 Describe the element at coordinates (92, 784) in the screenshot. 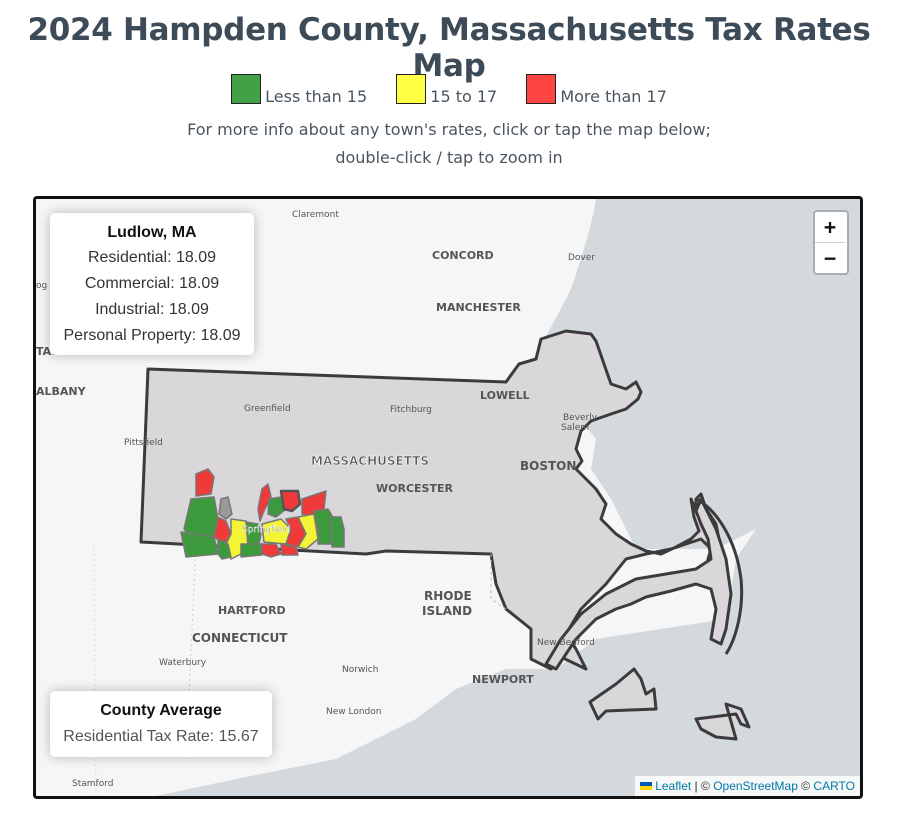

I see `label-stamford: Stamford` at that location.